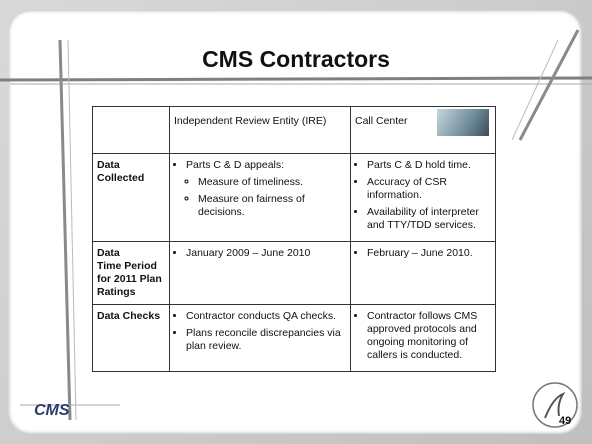  Describe the element at coordinates (131, 273) in the screenshot. I see `row-label: Data Time Period for 2011 Plan Ratings` at that location.